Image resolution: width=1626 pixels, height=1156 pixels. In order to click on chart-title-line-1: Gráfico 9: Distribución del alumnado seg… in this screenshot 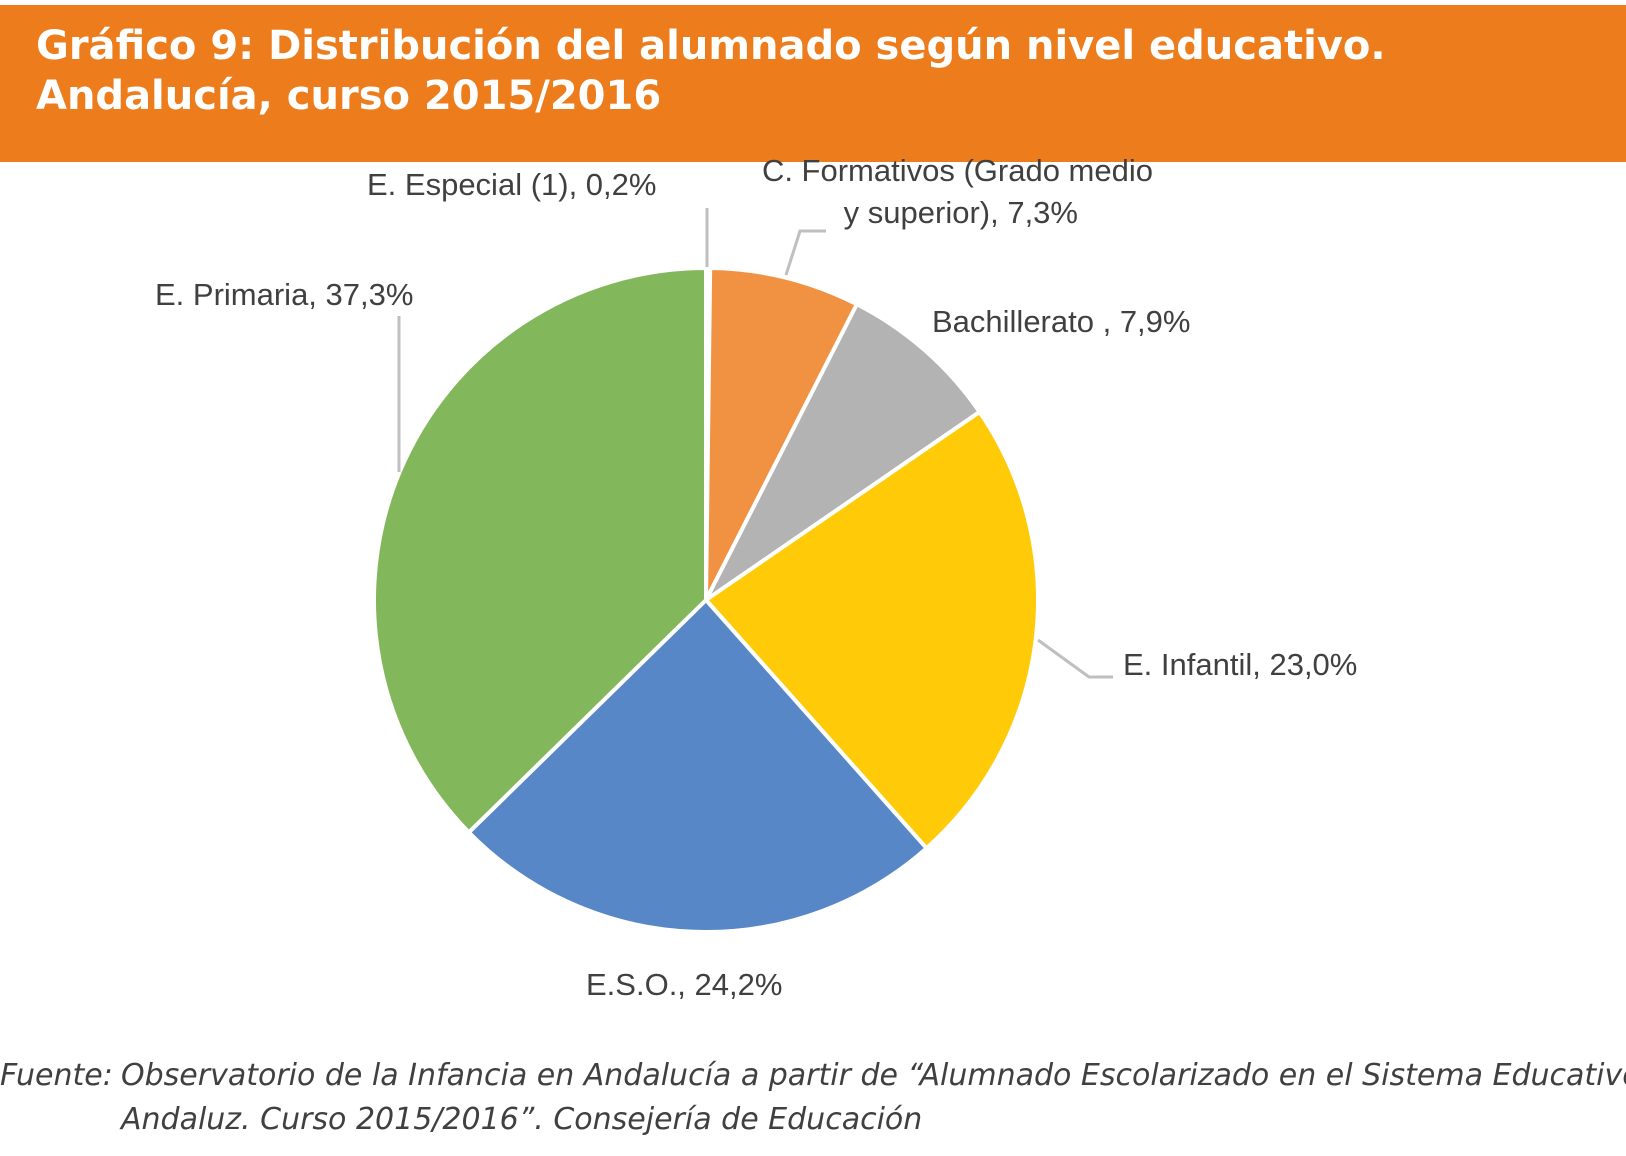, I will do `click(711, 46)`.